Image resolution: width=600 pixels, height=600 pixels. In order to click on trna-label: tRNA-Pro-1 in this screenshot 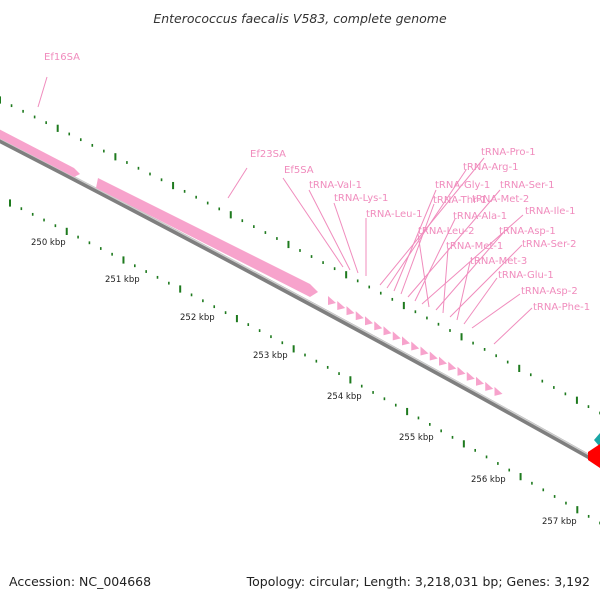, I will do `click(508, 152)`.